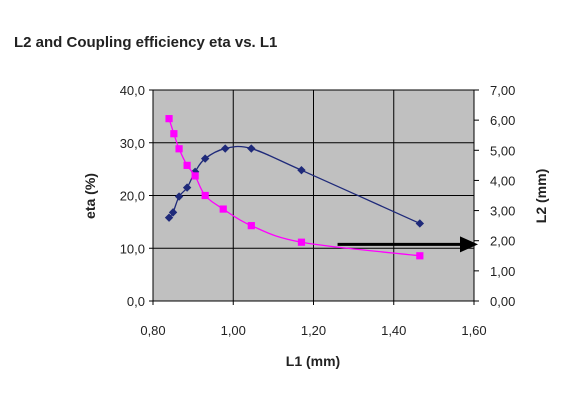 This screenshot has width=565, height=409. I want to click on x-tick-label: 1,20, so click(313, 330).